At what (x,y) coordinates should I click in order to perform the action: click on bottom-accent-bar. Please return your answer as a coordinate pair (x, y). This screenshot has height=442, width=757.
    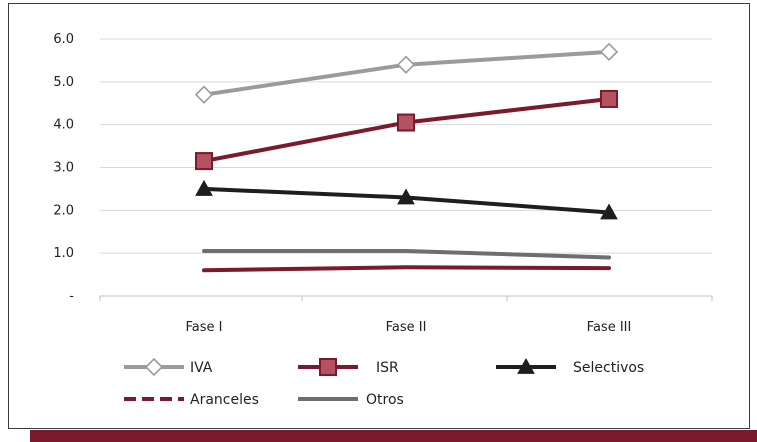
    Looking at the image, I should click on (393, 436).